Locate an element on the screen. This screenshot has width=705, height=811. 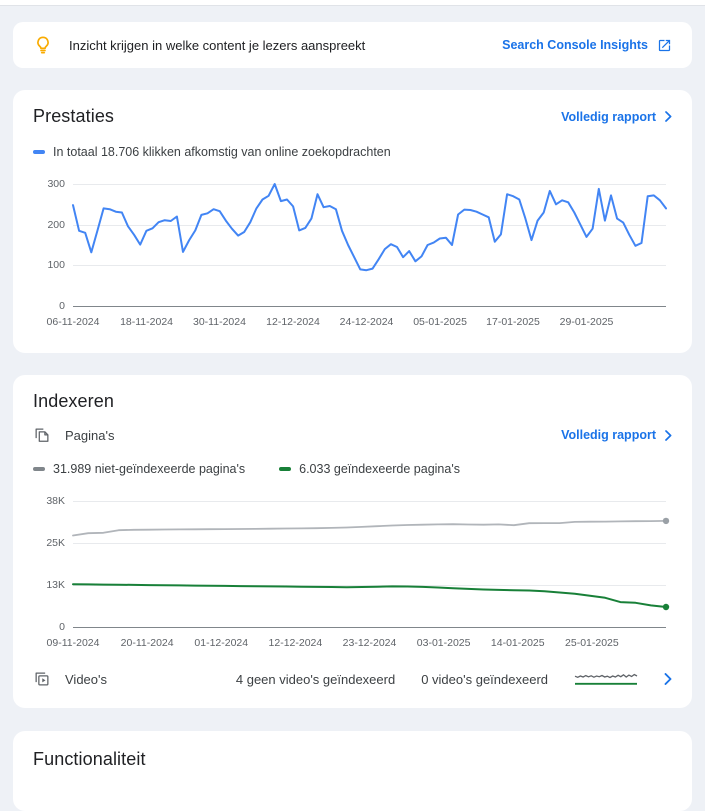
page-top-divider is located at coordinates (352, 3).